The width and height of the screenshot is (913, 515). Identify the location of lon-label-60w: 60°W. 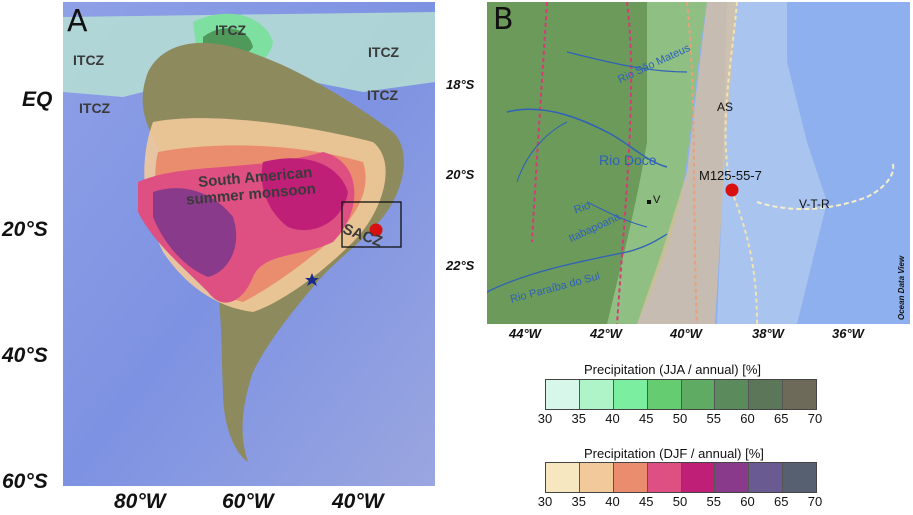
(248, 501).